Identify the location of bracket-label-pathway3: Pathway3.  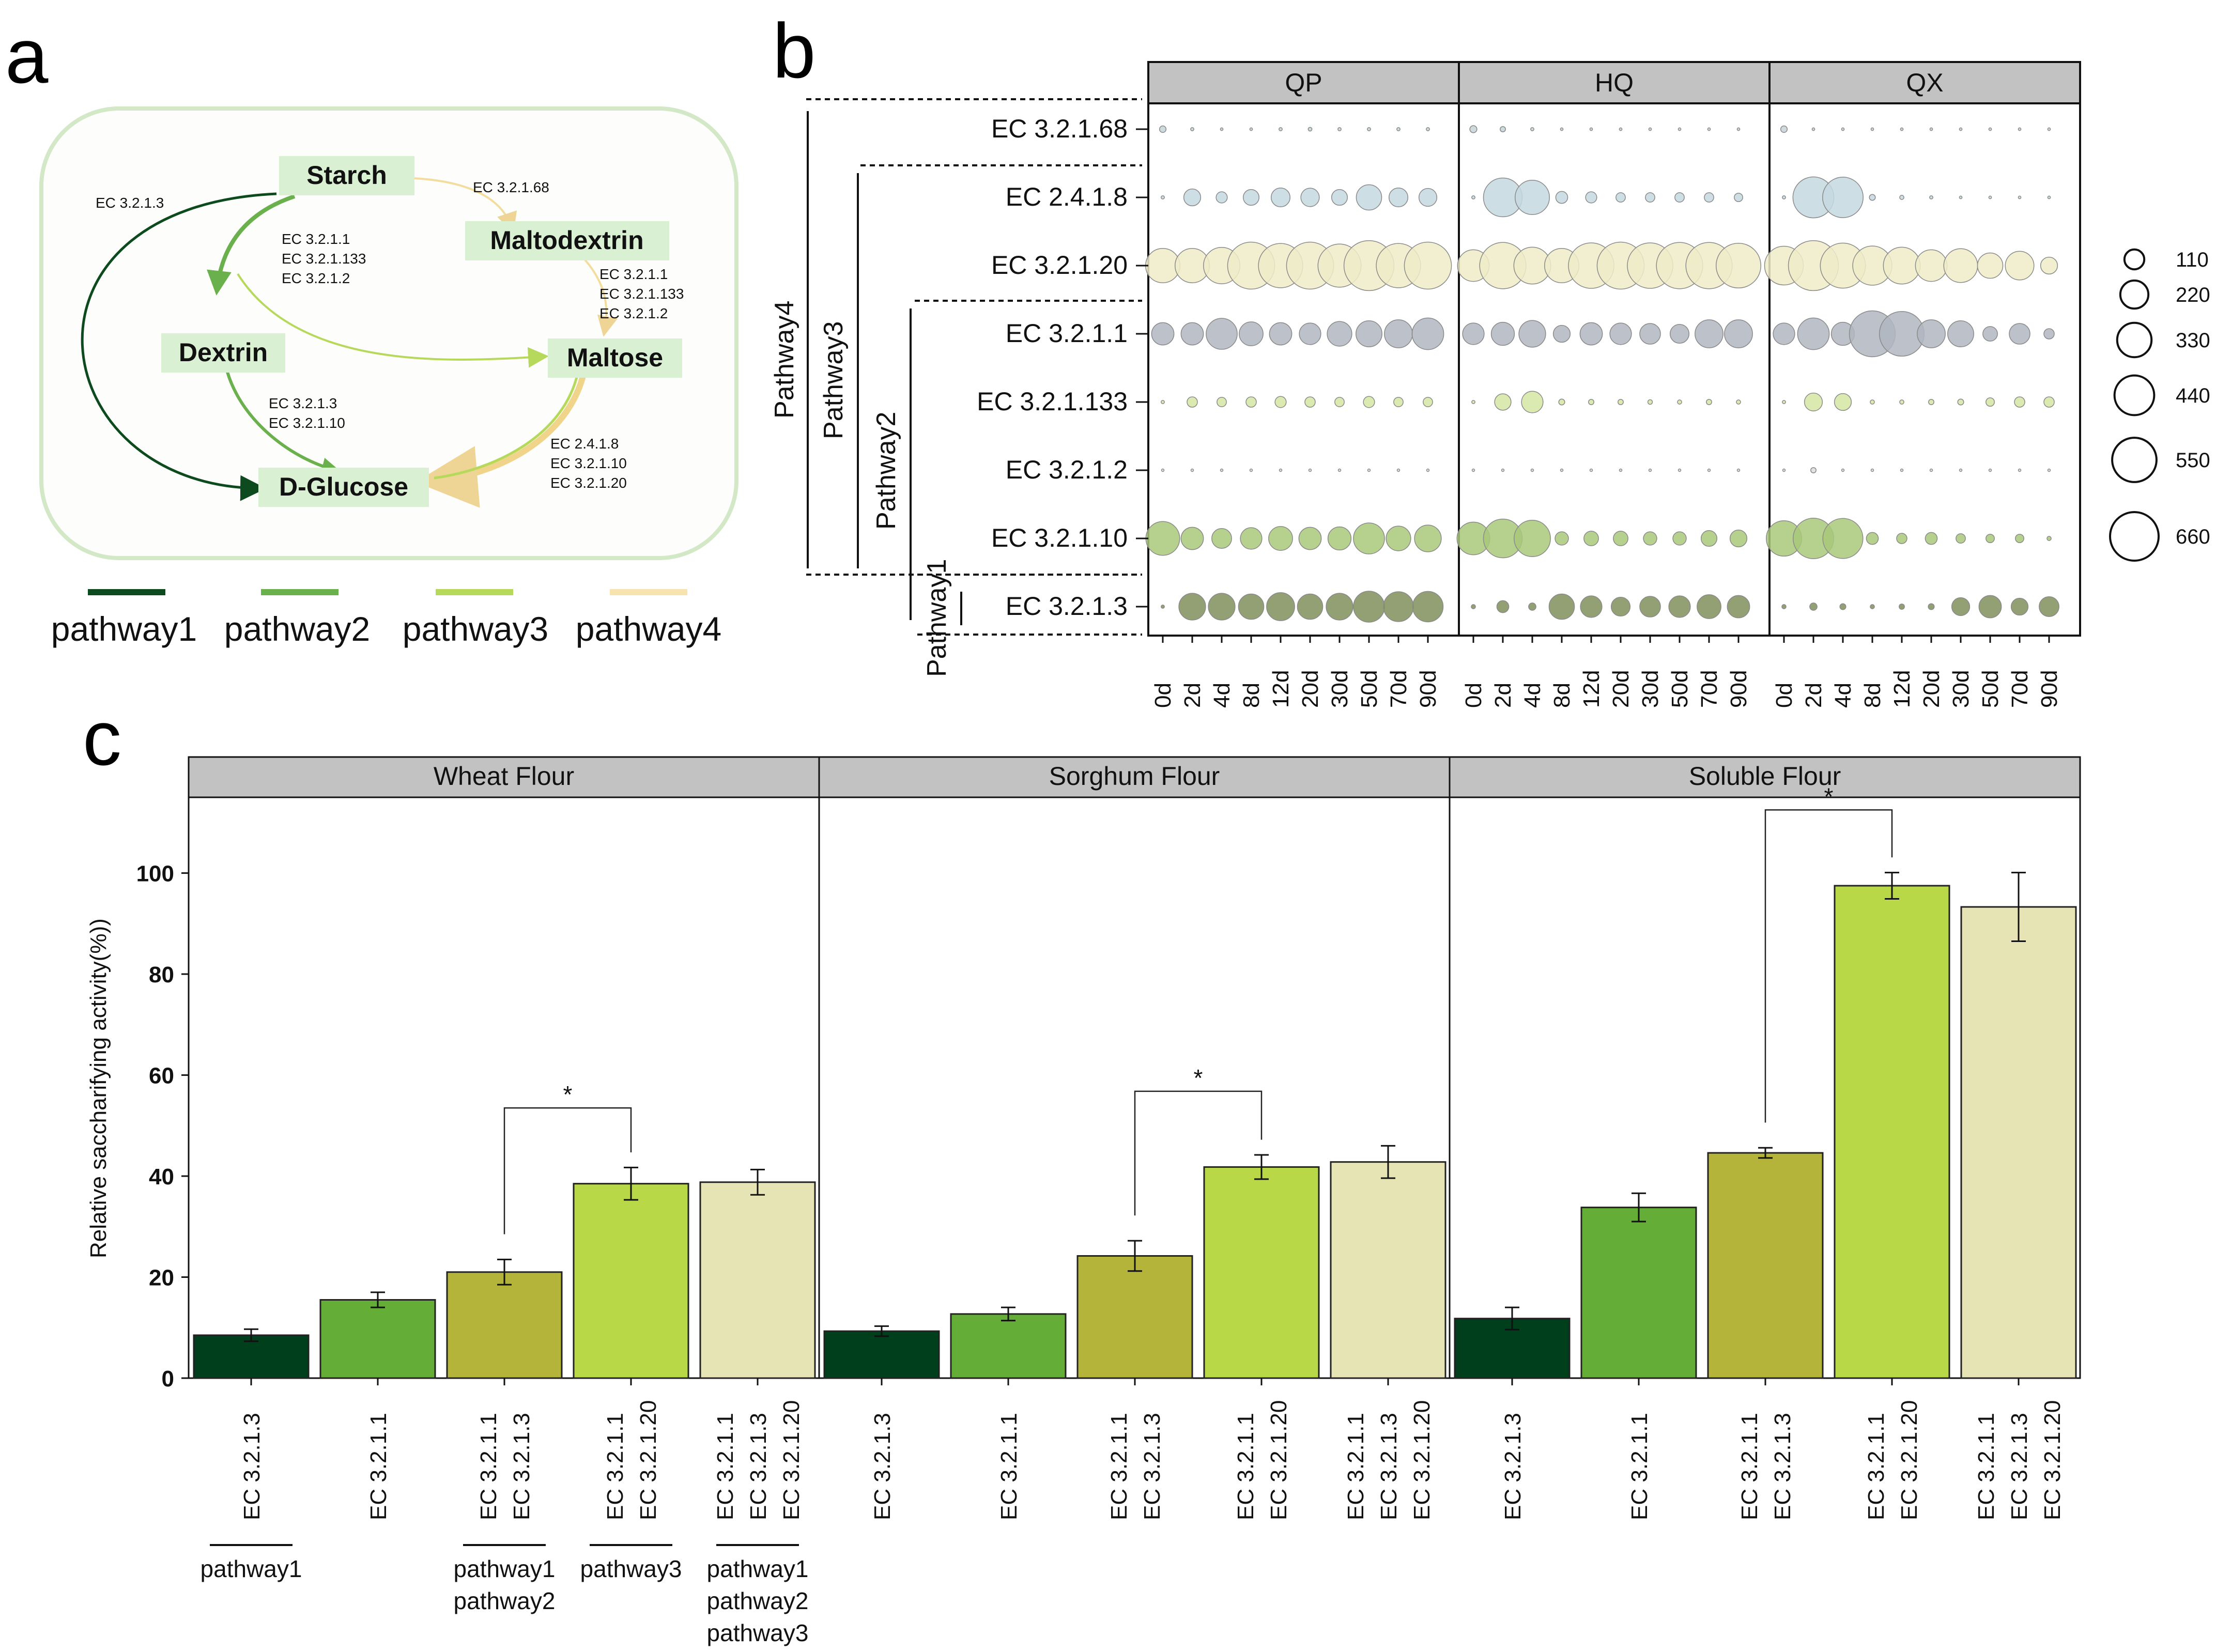
(834, 380).